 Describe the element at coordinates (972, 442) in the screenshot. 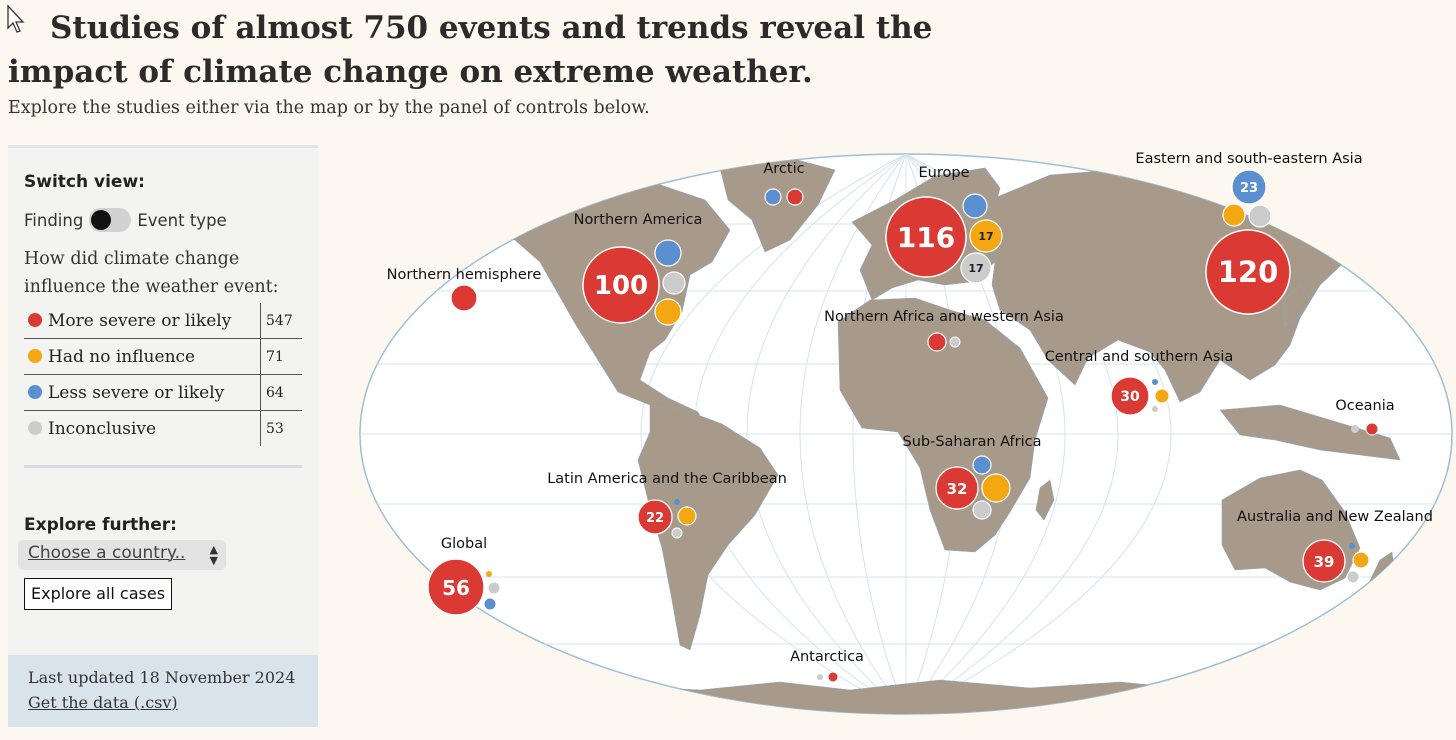

I see `region-label: Sub-Saharan Africa` at that location.